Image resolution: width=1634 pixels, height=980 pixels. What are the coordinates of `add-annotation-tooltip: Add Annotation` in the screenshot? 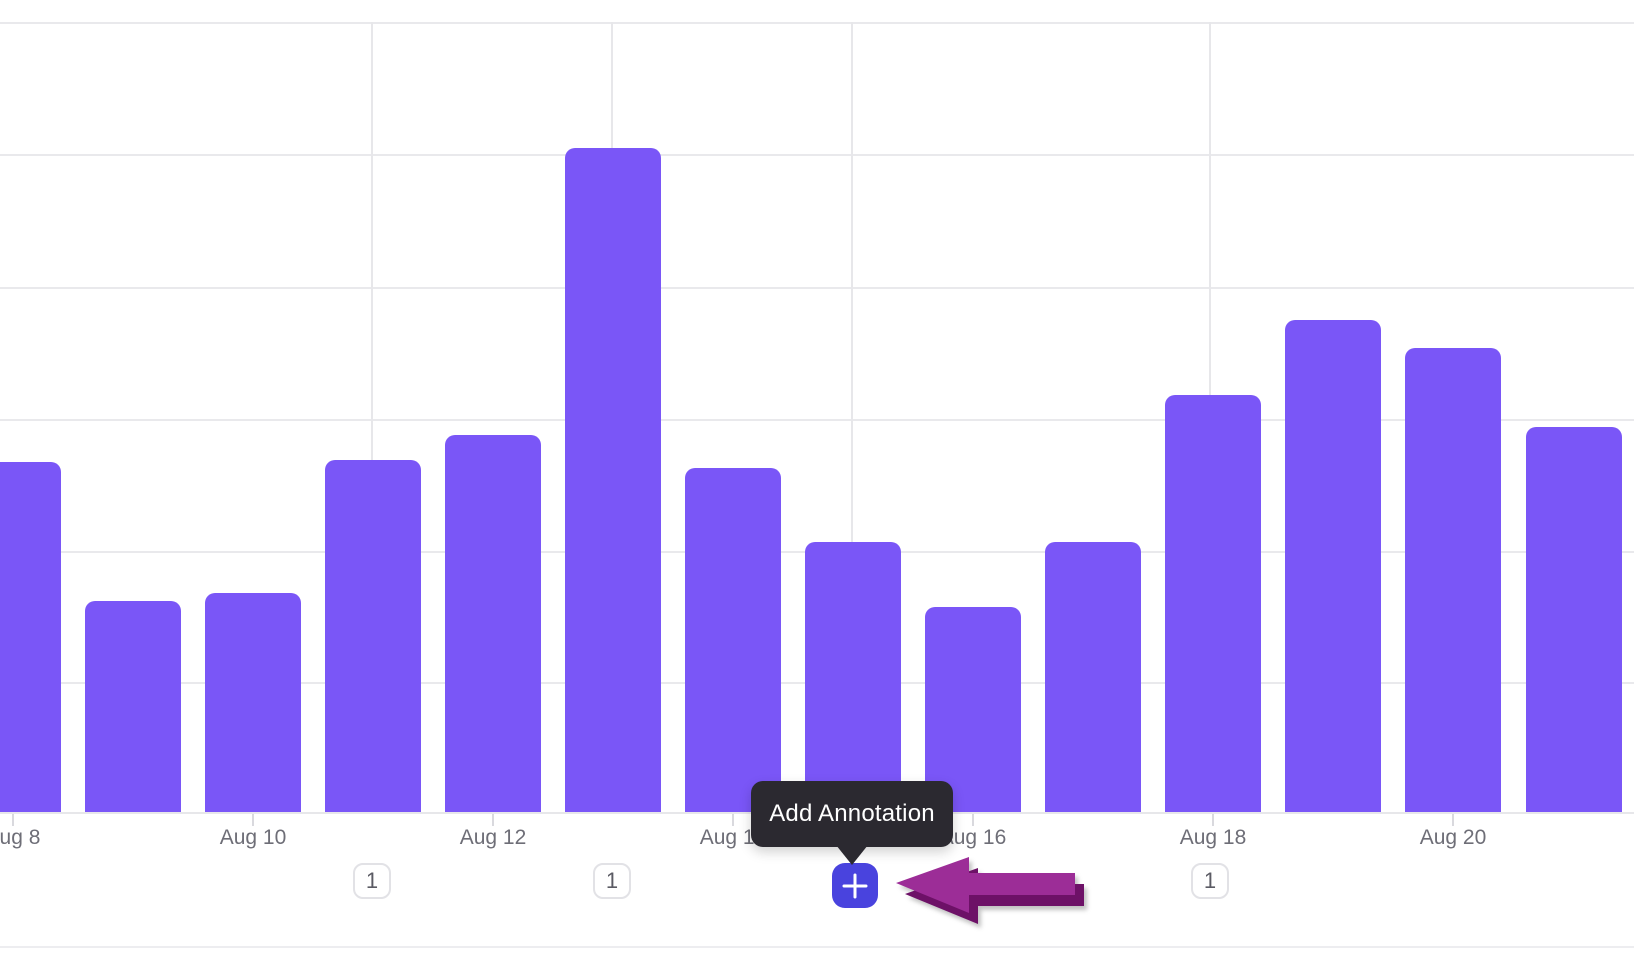 It's located at (852, 814).